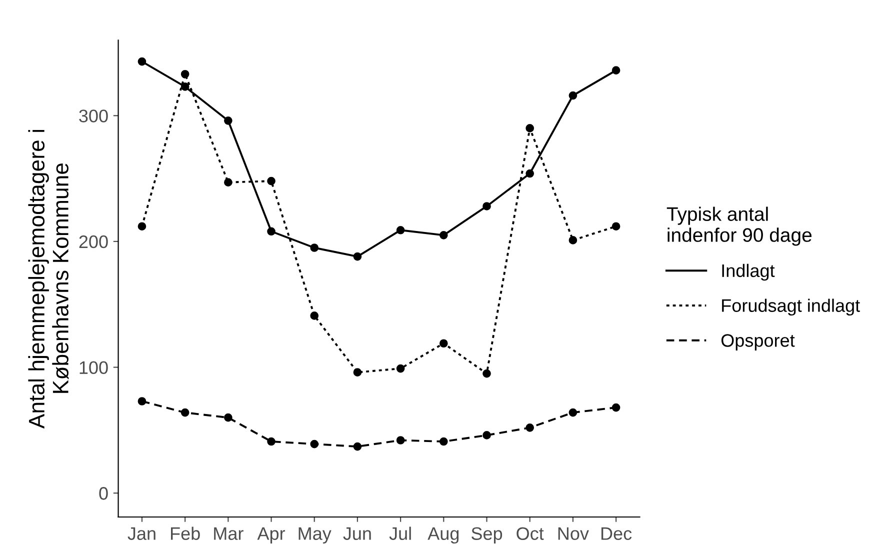 The height and width of the screenshot is (550, 896). What do you see at coordinates (315, 535) in the screenshot?
I see `x-tick-label: May` at bounding box center [315, 535].